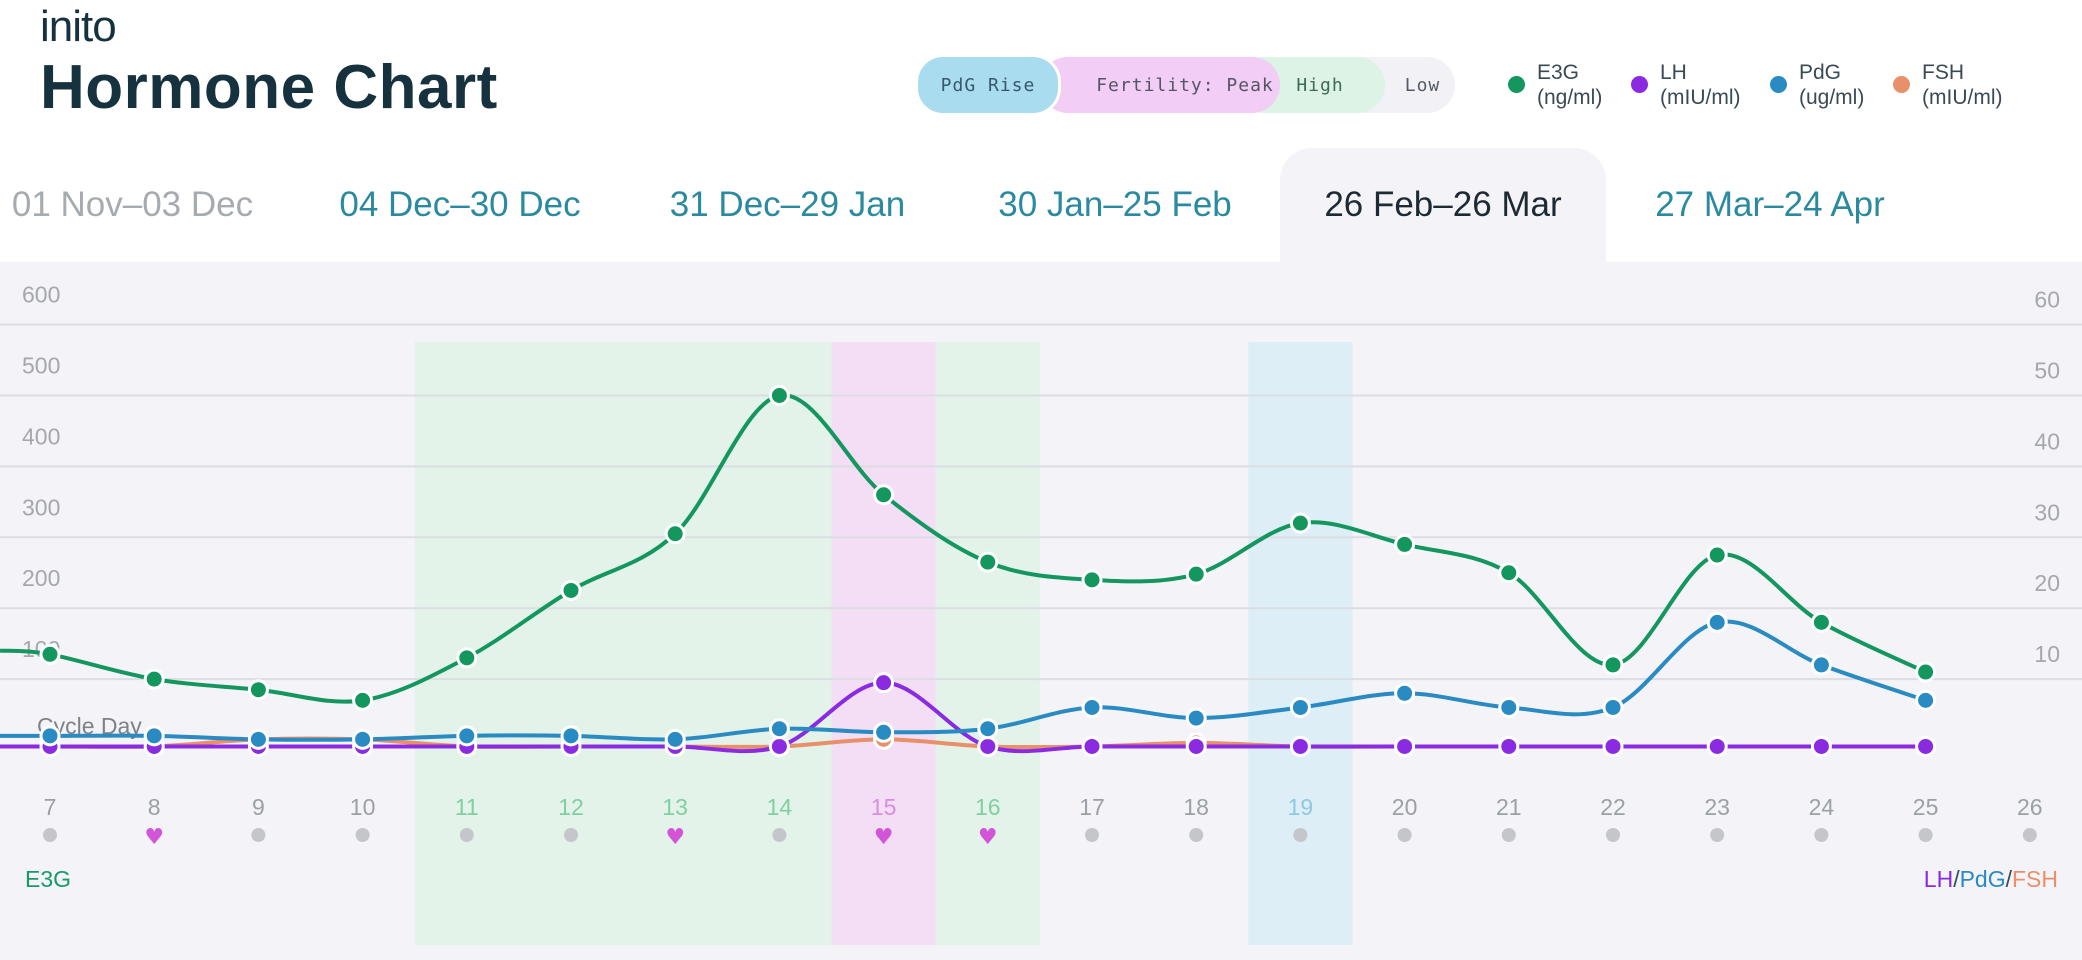 The width and height of the screenshot is (2082, 960). What do you see at coordinates (787, 204) in the screenshot?
I see `tab-cycle-dec-jan: 31 Dec–29 Jan` at bounding box center [787, 204].